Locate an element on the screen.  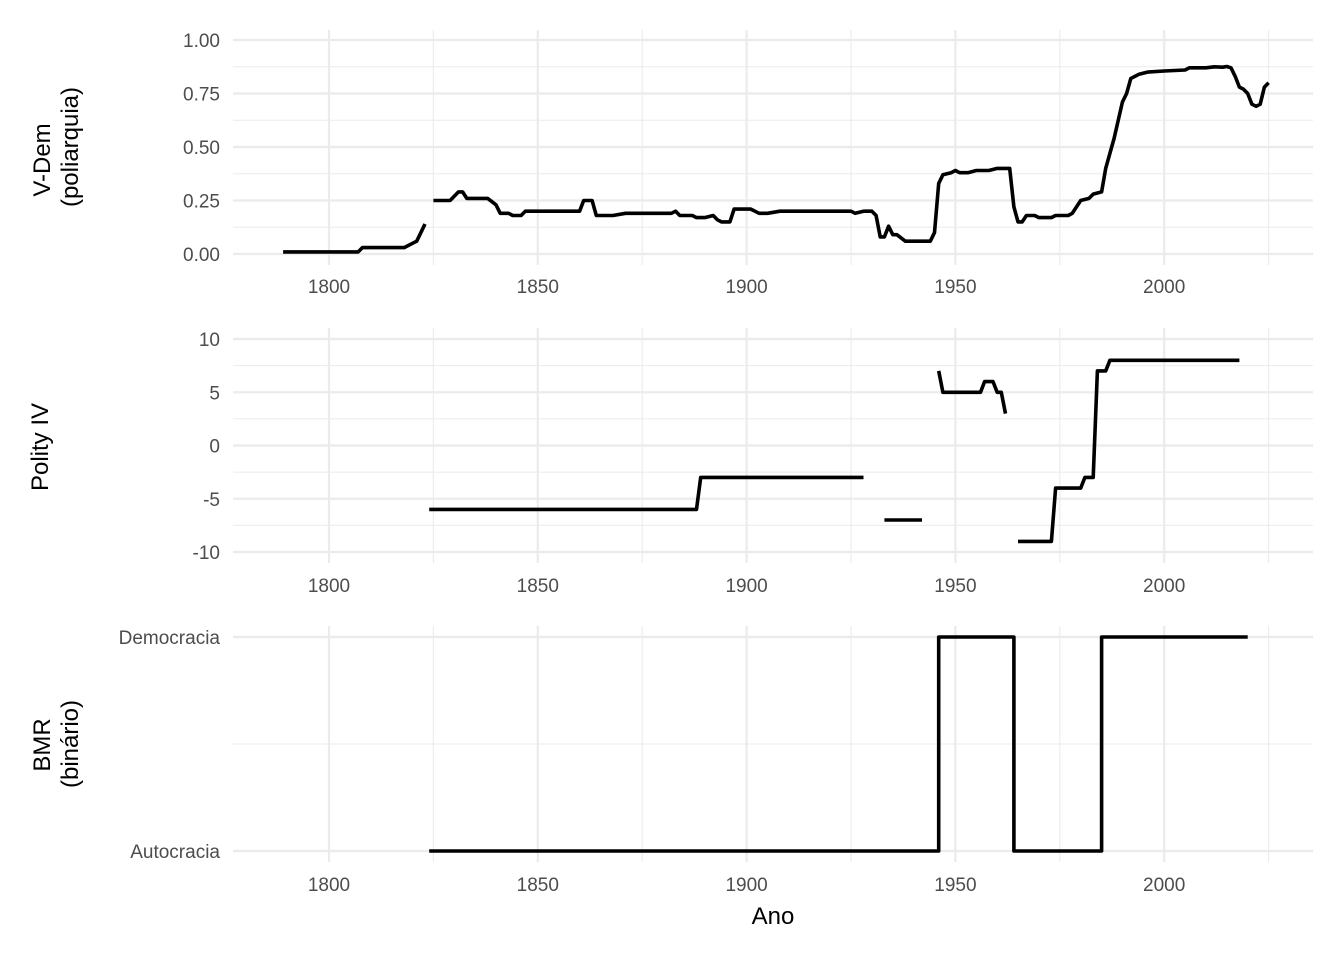
ylabel-polity: Polity IV is located at coordinates (40, 447).